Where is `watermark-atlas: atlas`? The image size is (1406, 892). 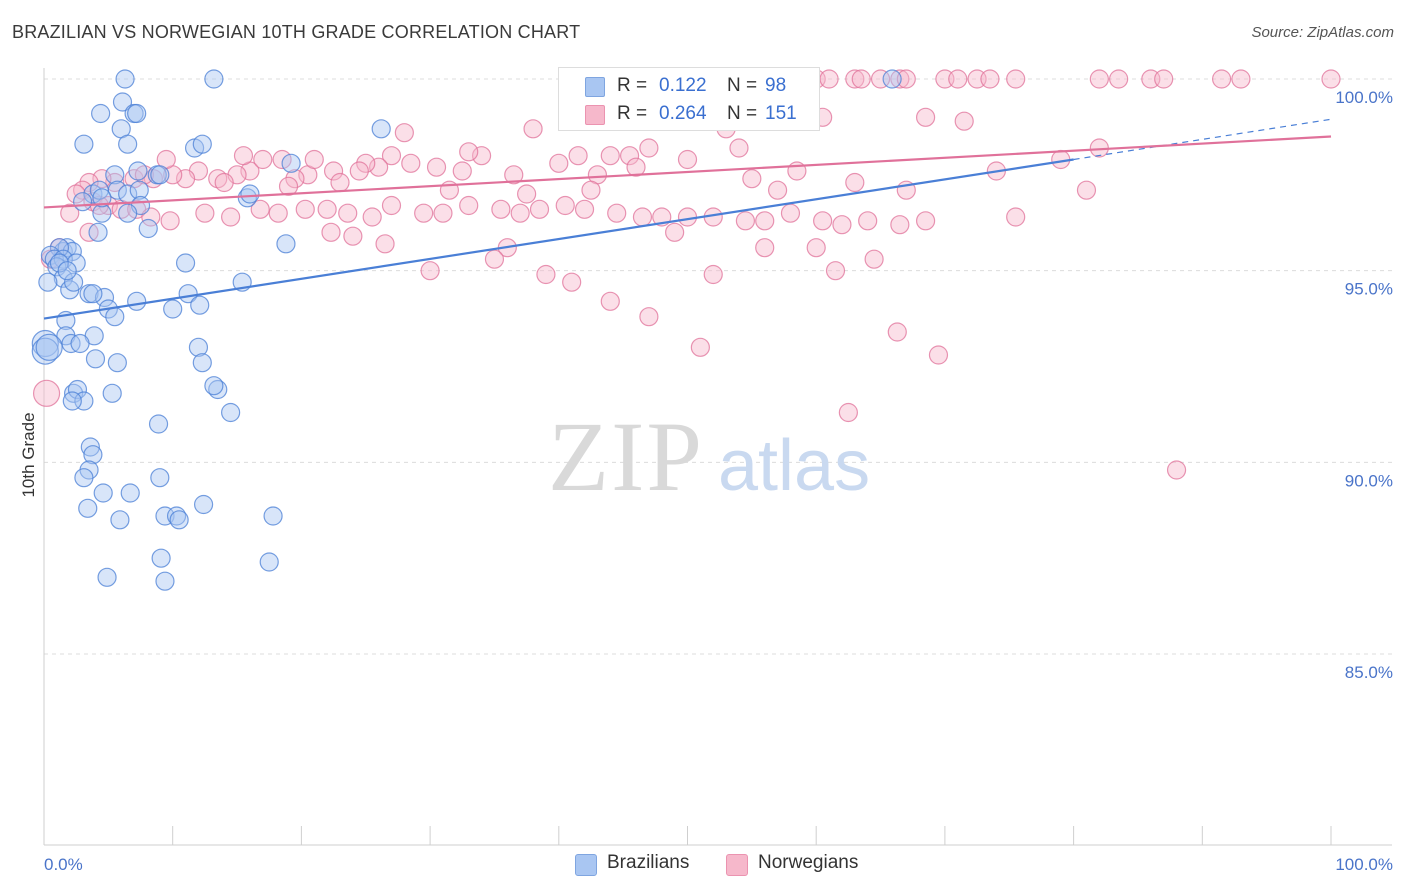
watermark-atlas: atlas is located at coordinates (794, 466).